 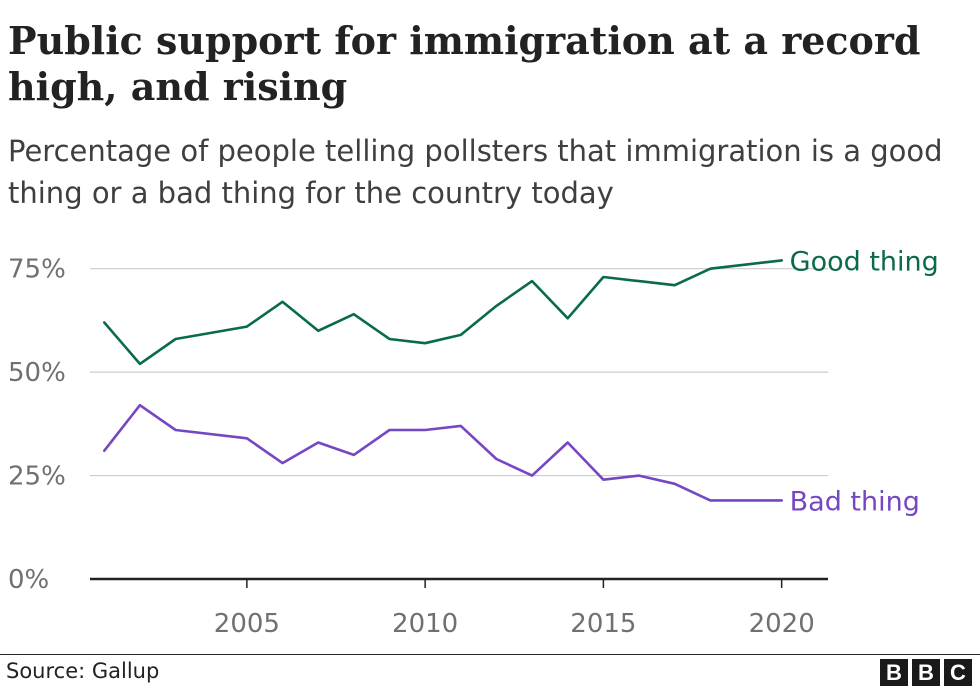 I want to click on x-axis-ticks: 2005 2010 2015 2020, so click(x=514, y=609).